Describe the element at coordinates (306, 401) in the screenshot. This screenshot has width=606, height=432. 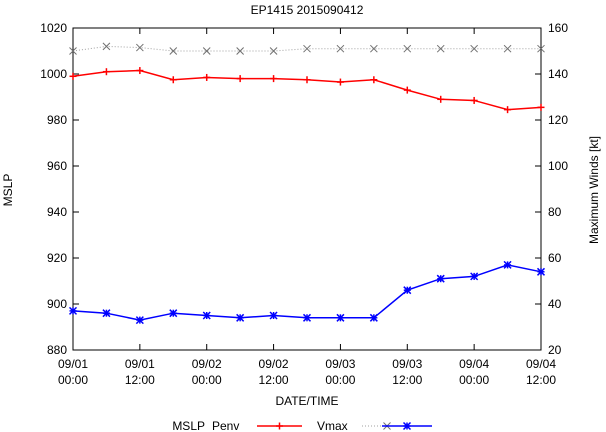
I see `x-axis-label: DATE/TIME` at that location.